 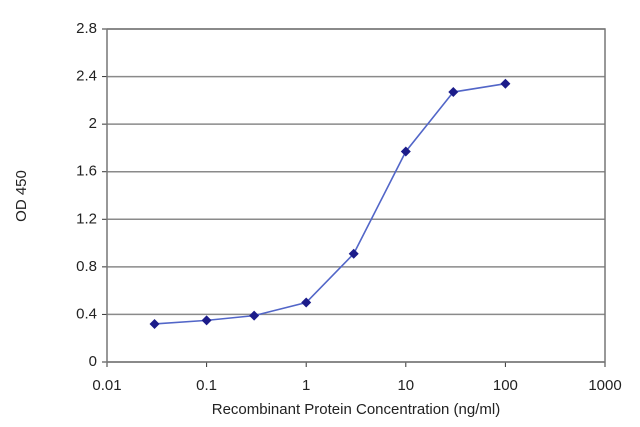 I want to click on y-tick-label: 0.4, so click(x=86, y=313).